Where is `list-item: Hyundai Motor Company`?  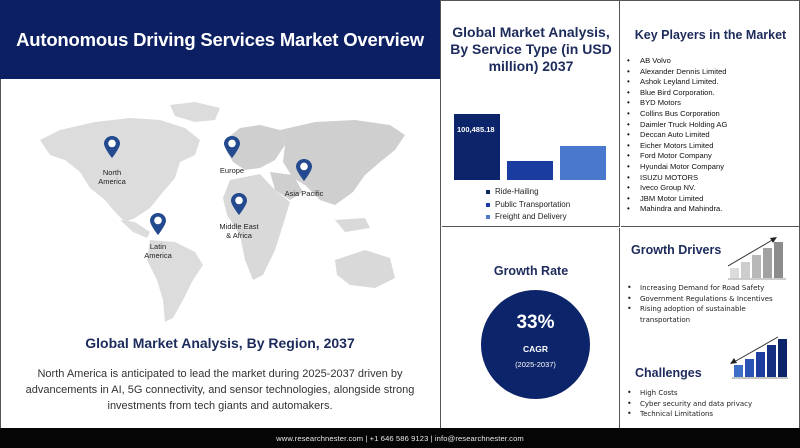 list-item: Hyundai Motor Company is located at coordinates (677, 167).